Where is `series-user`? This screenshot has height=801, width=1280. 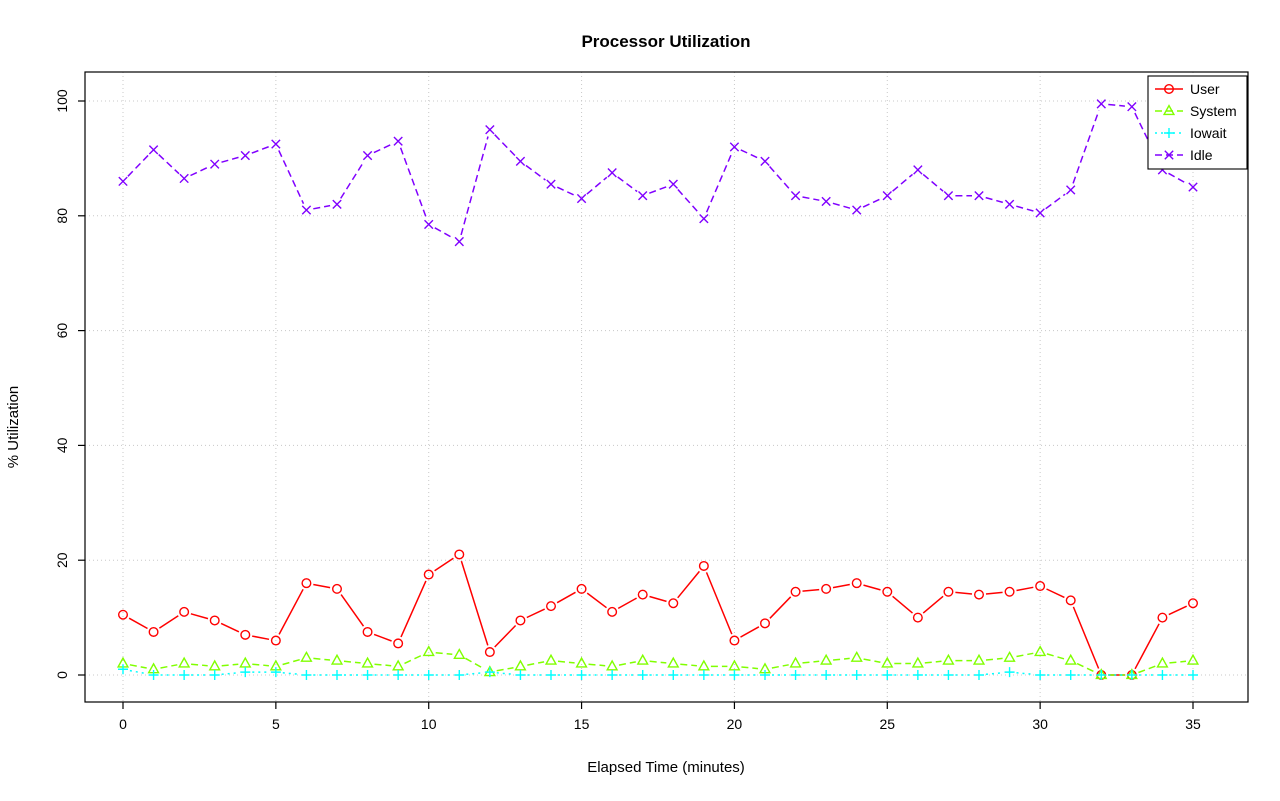
series-user is located at coordinates (657, 615).